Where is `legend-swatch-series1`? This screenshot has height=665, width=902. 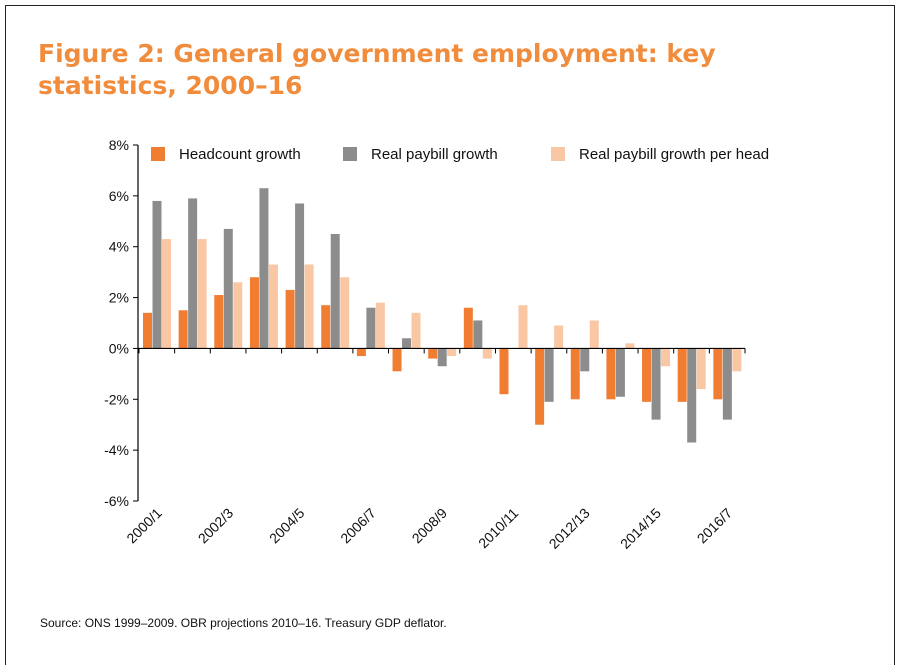 legend-swatch-series1 is located at coordinates (158, 154).